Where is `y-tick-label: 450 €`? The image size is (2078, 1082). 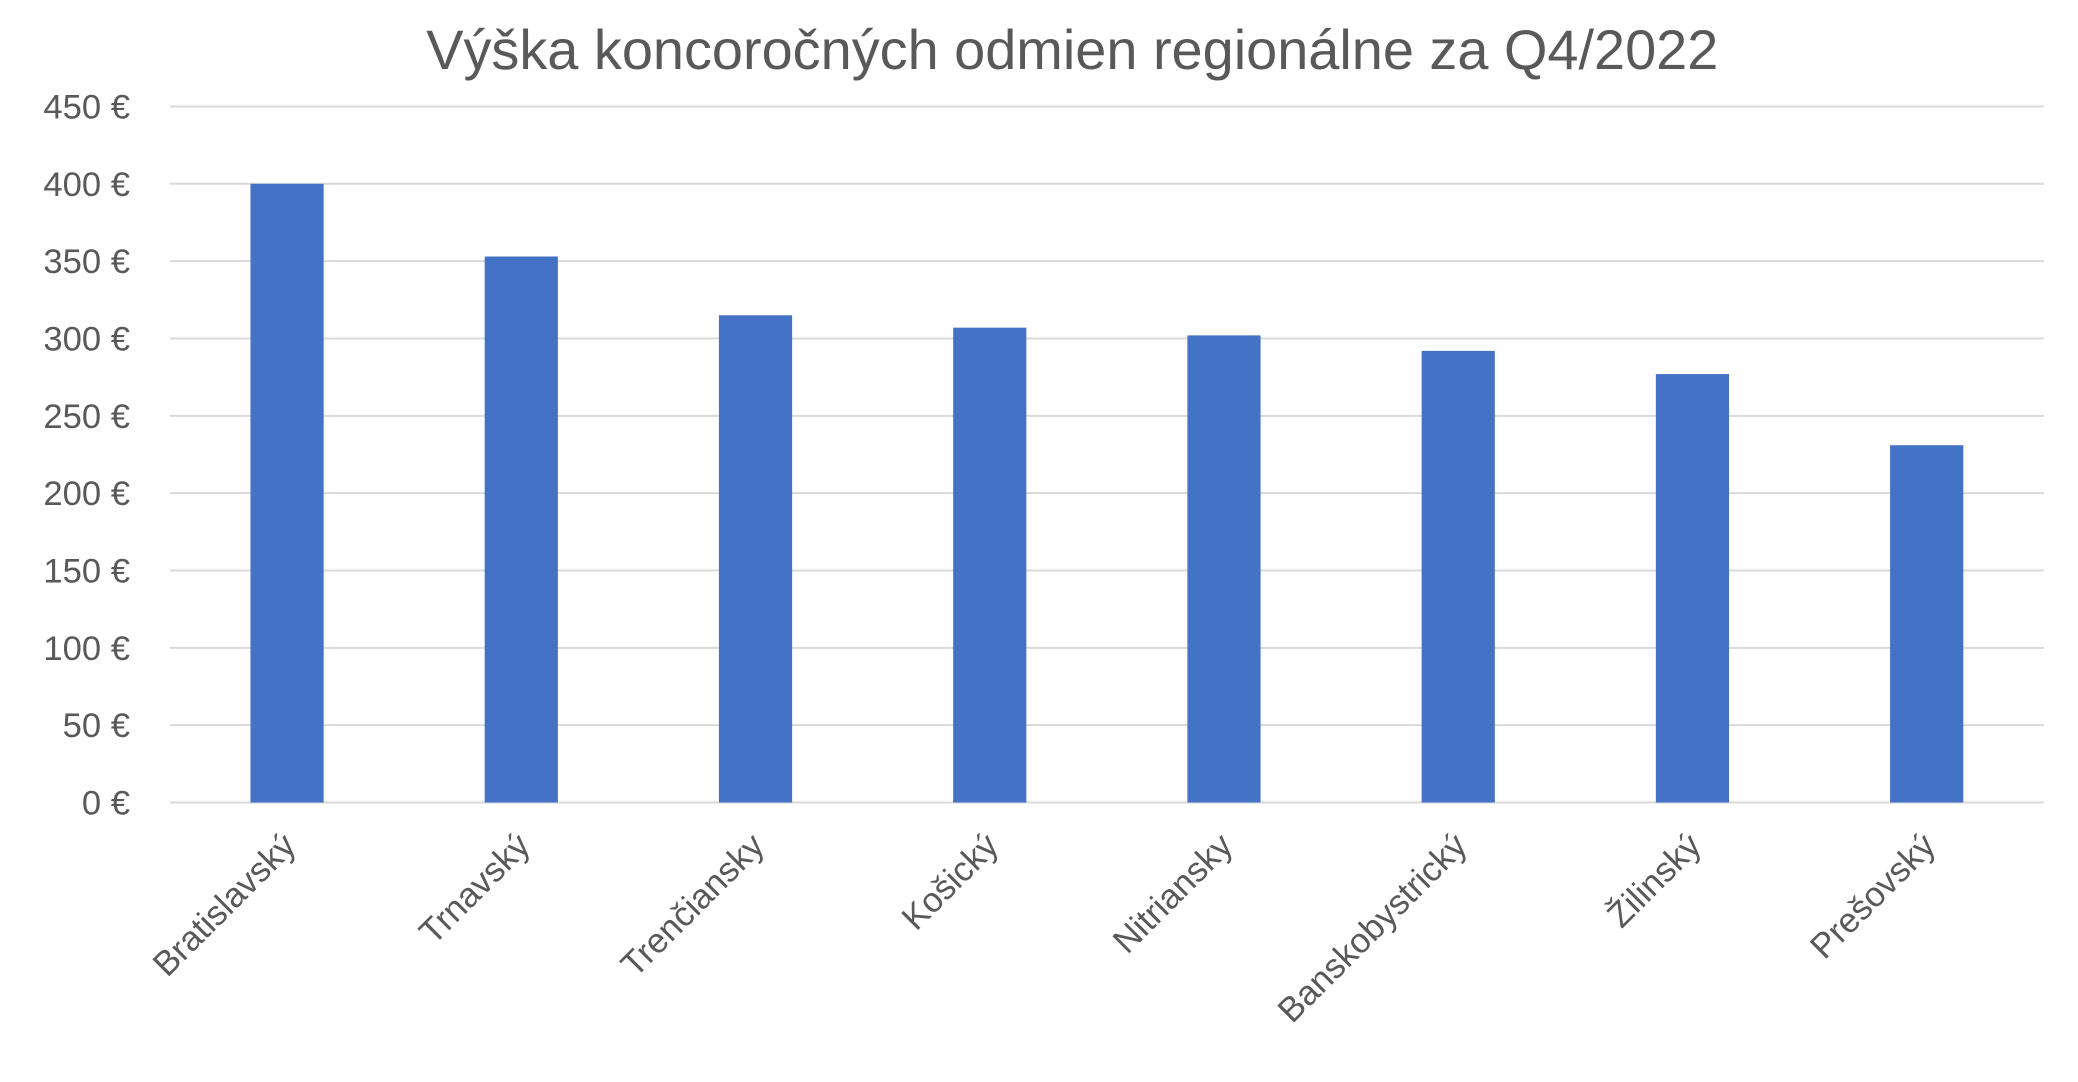
y-tick-label: 450 € is located at coordinates (86, 107).